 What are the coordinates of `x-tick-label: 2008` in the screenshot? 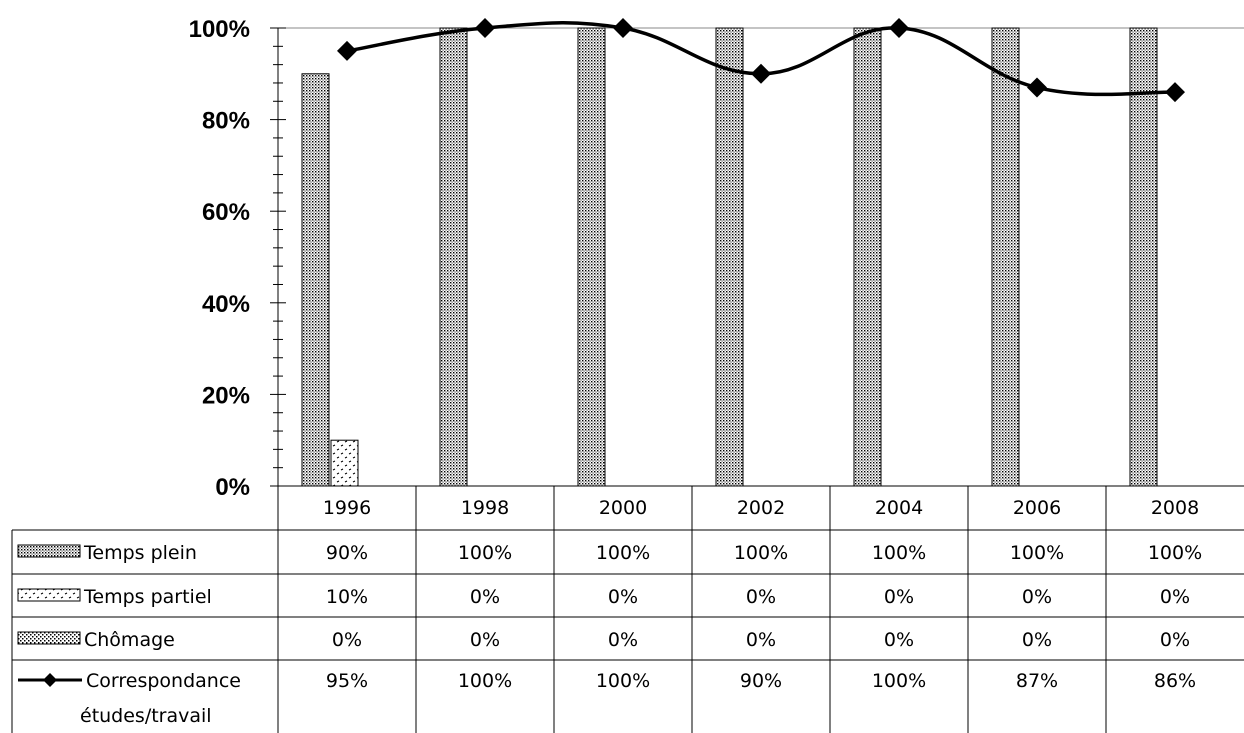 It's located at (1175, 508).